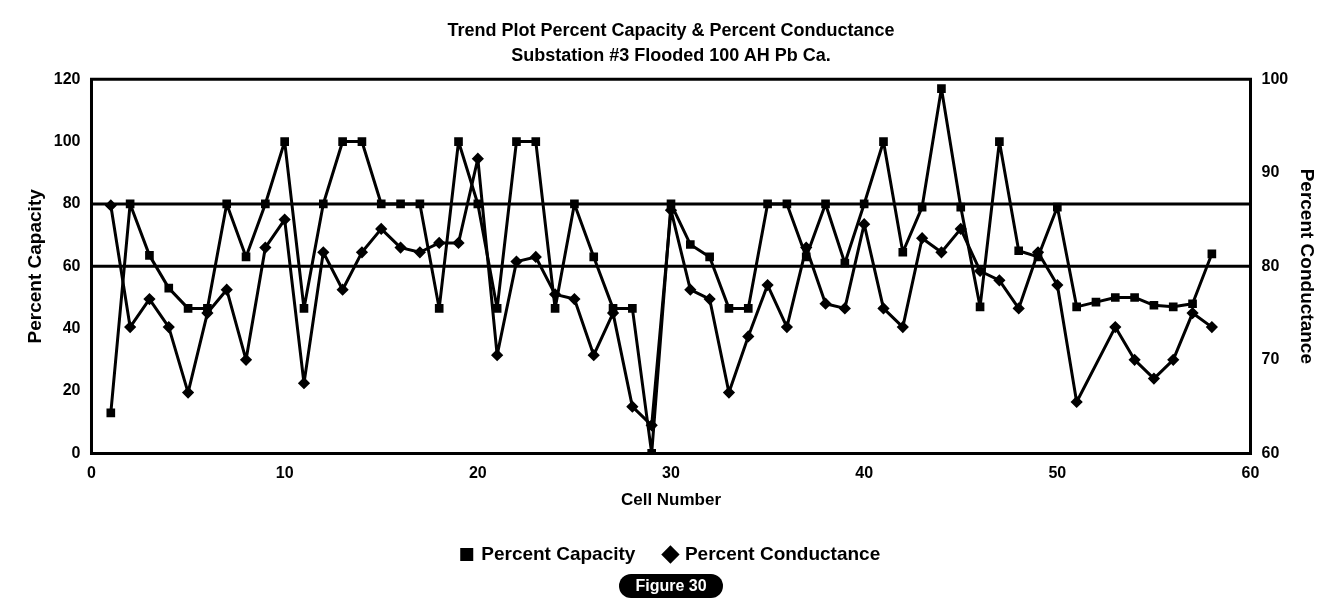 The width and height of the screenshot is (1342, 614). What do you see at coordinates (864, 473) in the screenshot?
I see `x-tick-label: 40` at bounding box center [864, 473].